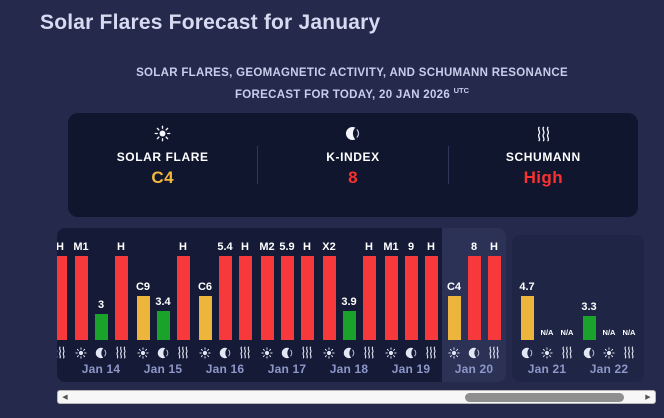  Describe the element at coordinates (543, 157) in the screenshot. I see `schumann-label: SCHUMANN` at that location.